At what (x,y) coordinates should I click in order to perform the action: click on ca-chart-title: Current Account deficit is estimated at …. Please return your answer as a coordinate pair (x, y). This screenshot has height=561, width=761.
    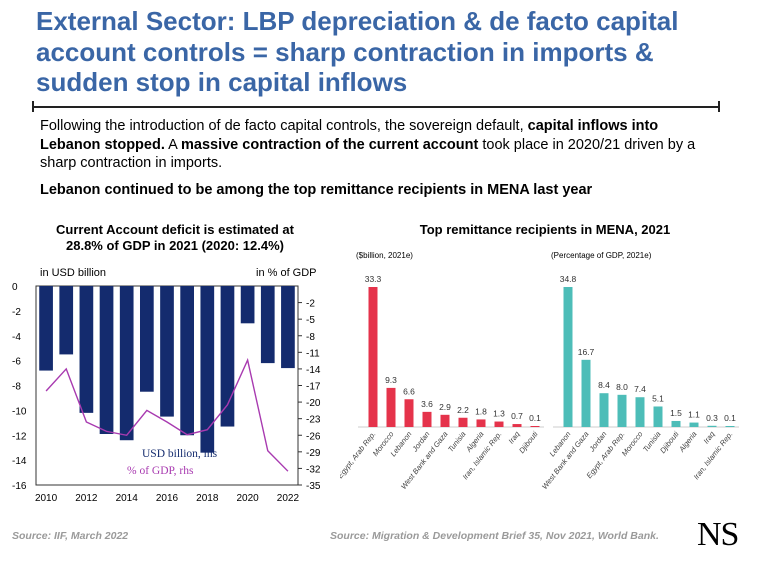
    Looking at the image, I should click on (175, 237).